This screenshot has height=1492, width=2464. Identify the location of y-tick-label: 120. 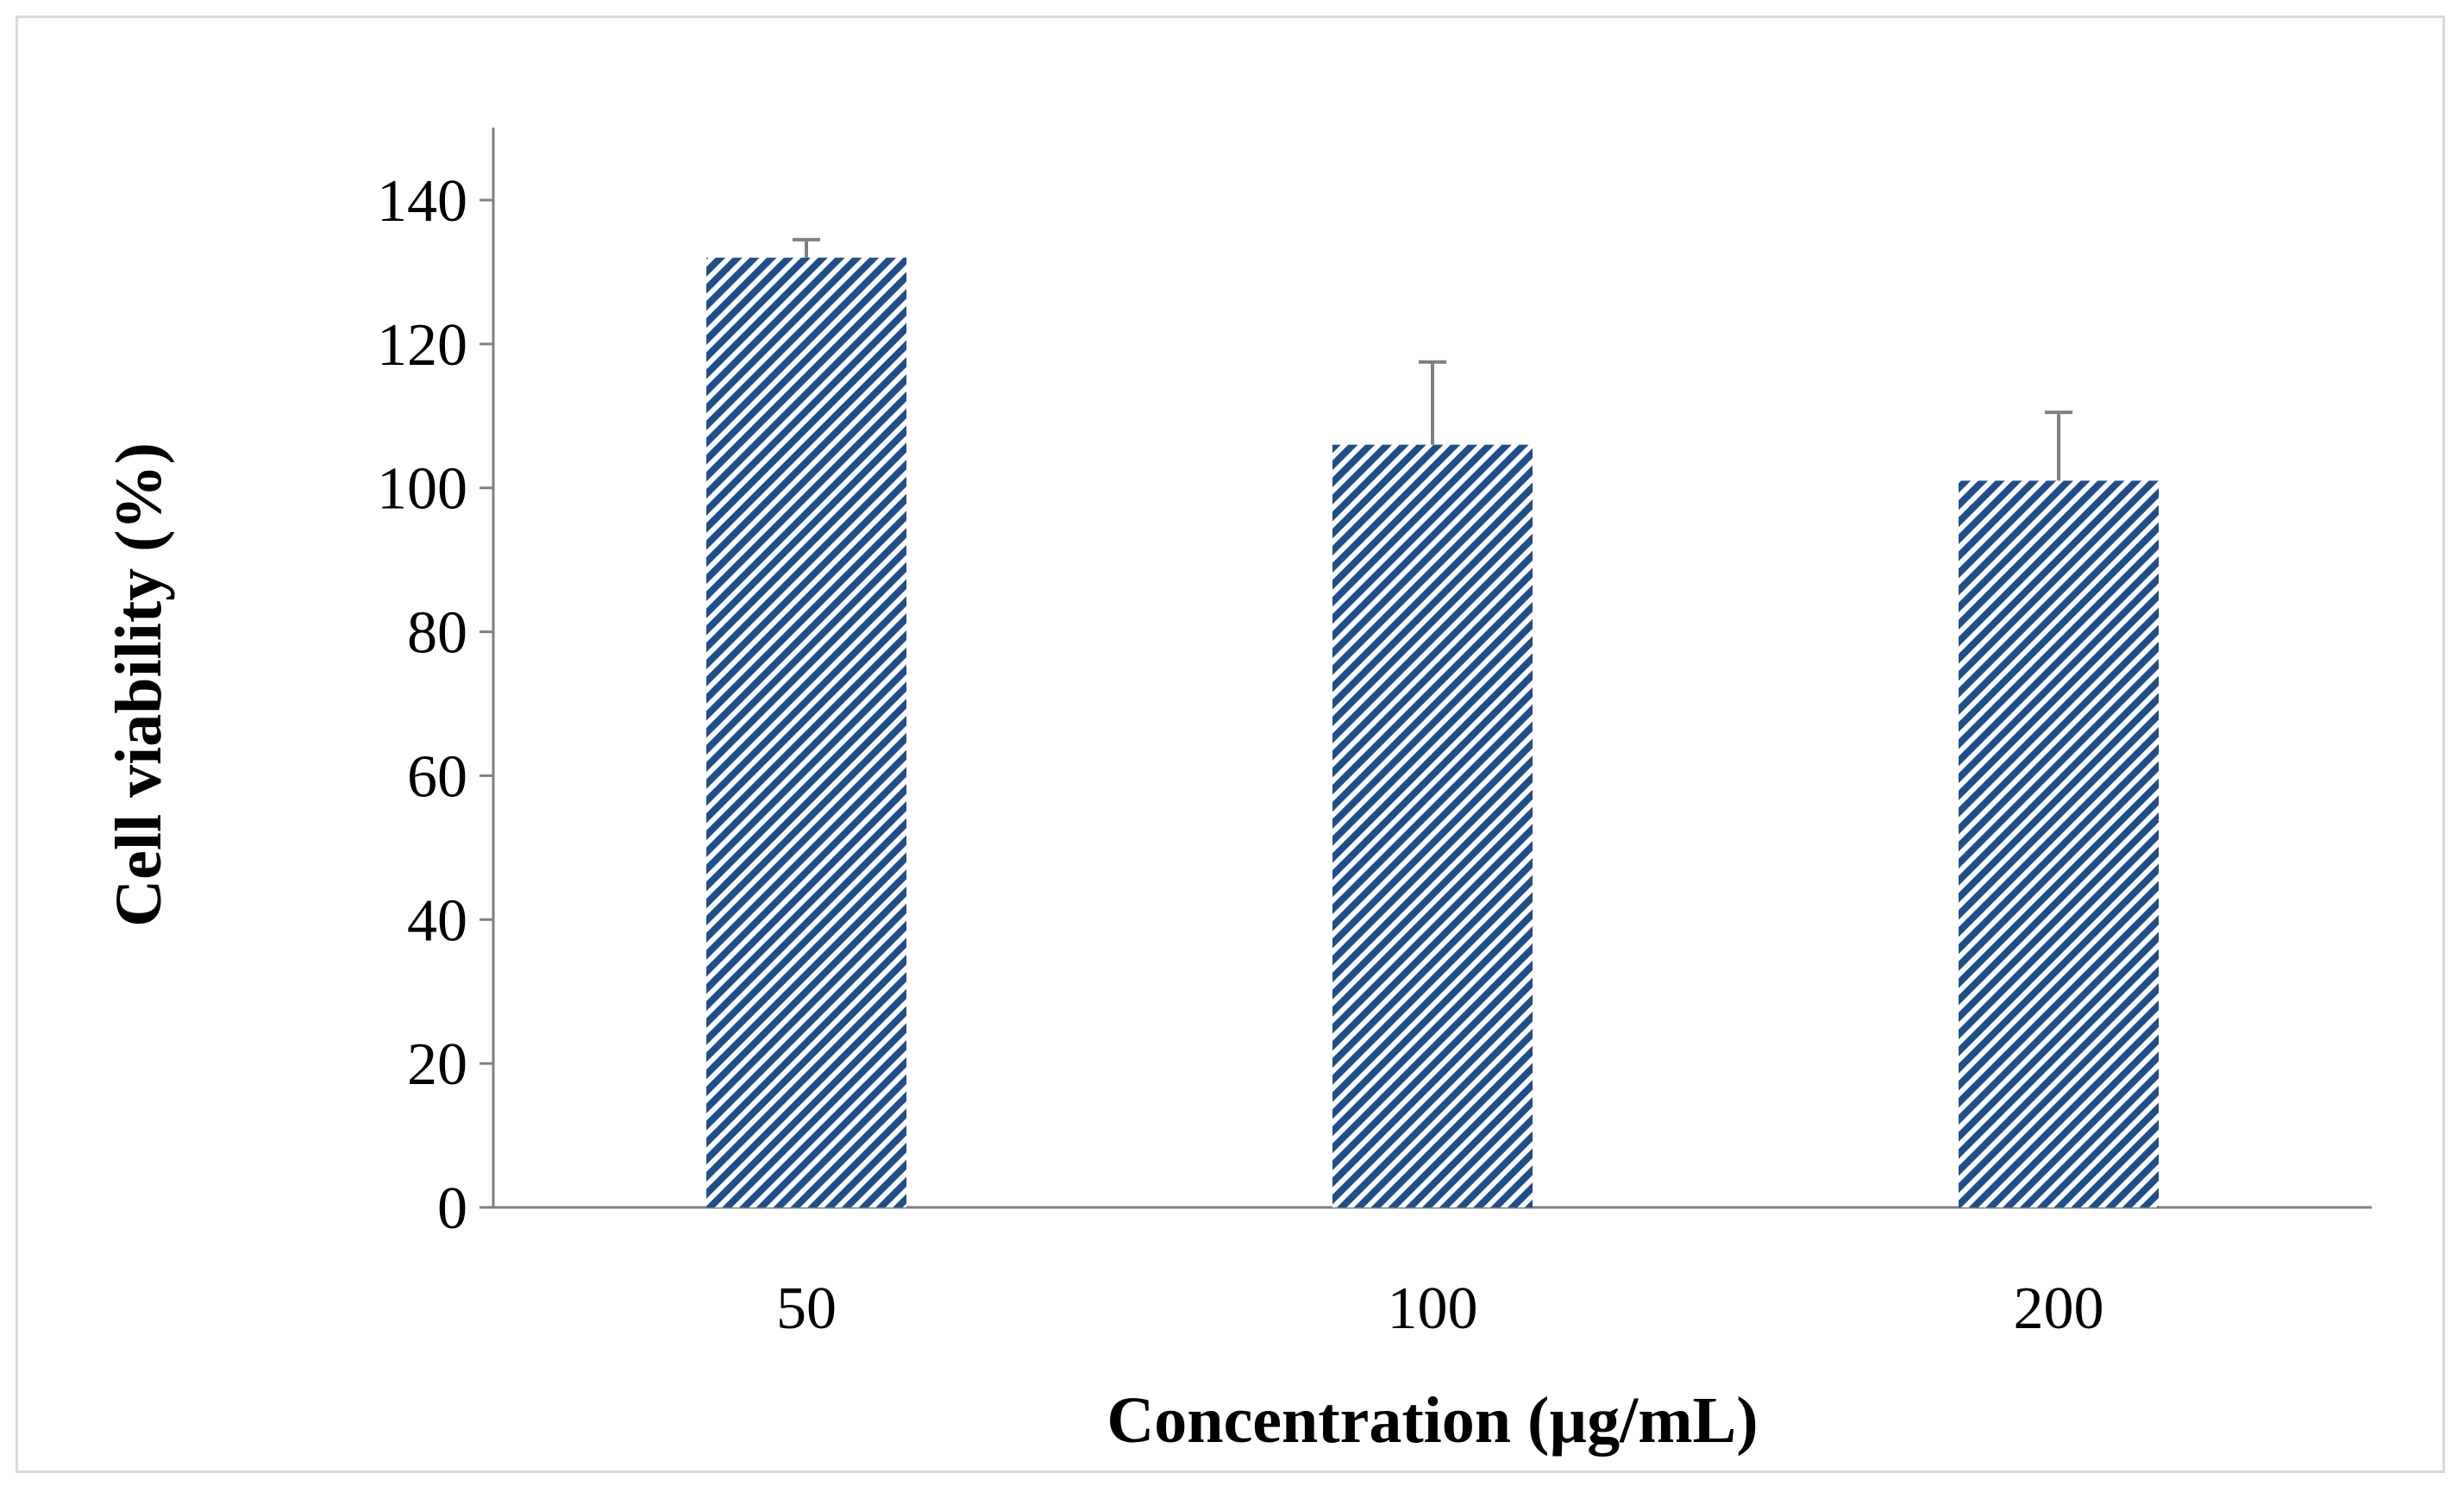
(422, 345).